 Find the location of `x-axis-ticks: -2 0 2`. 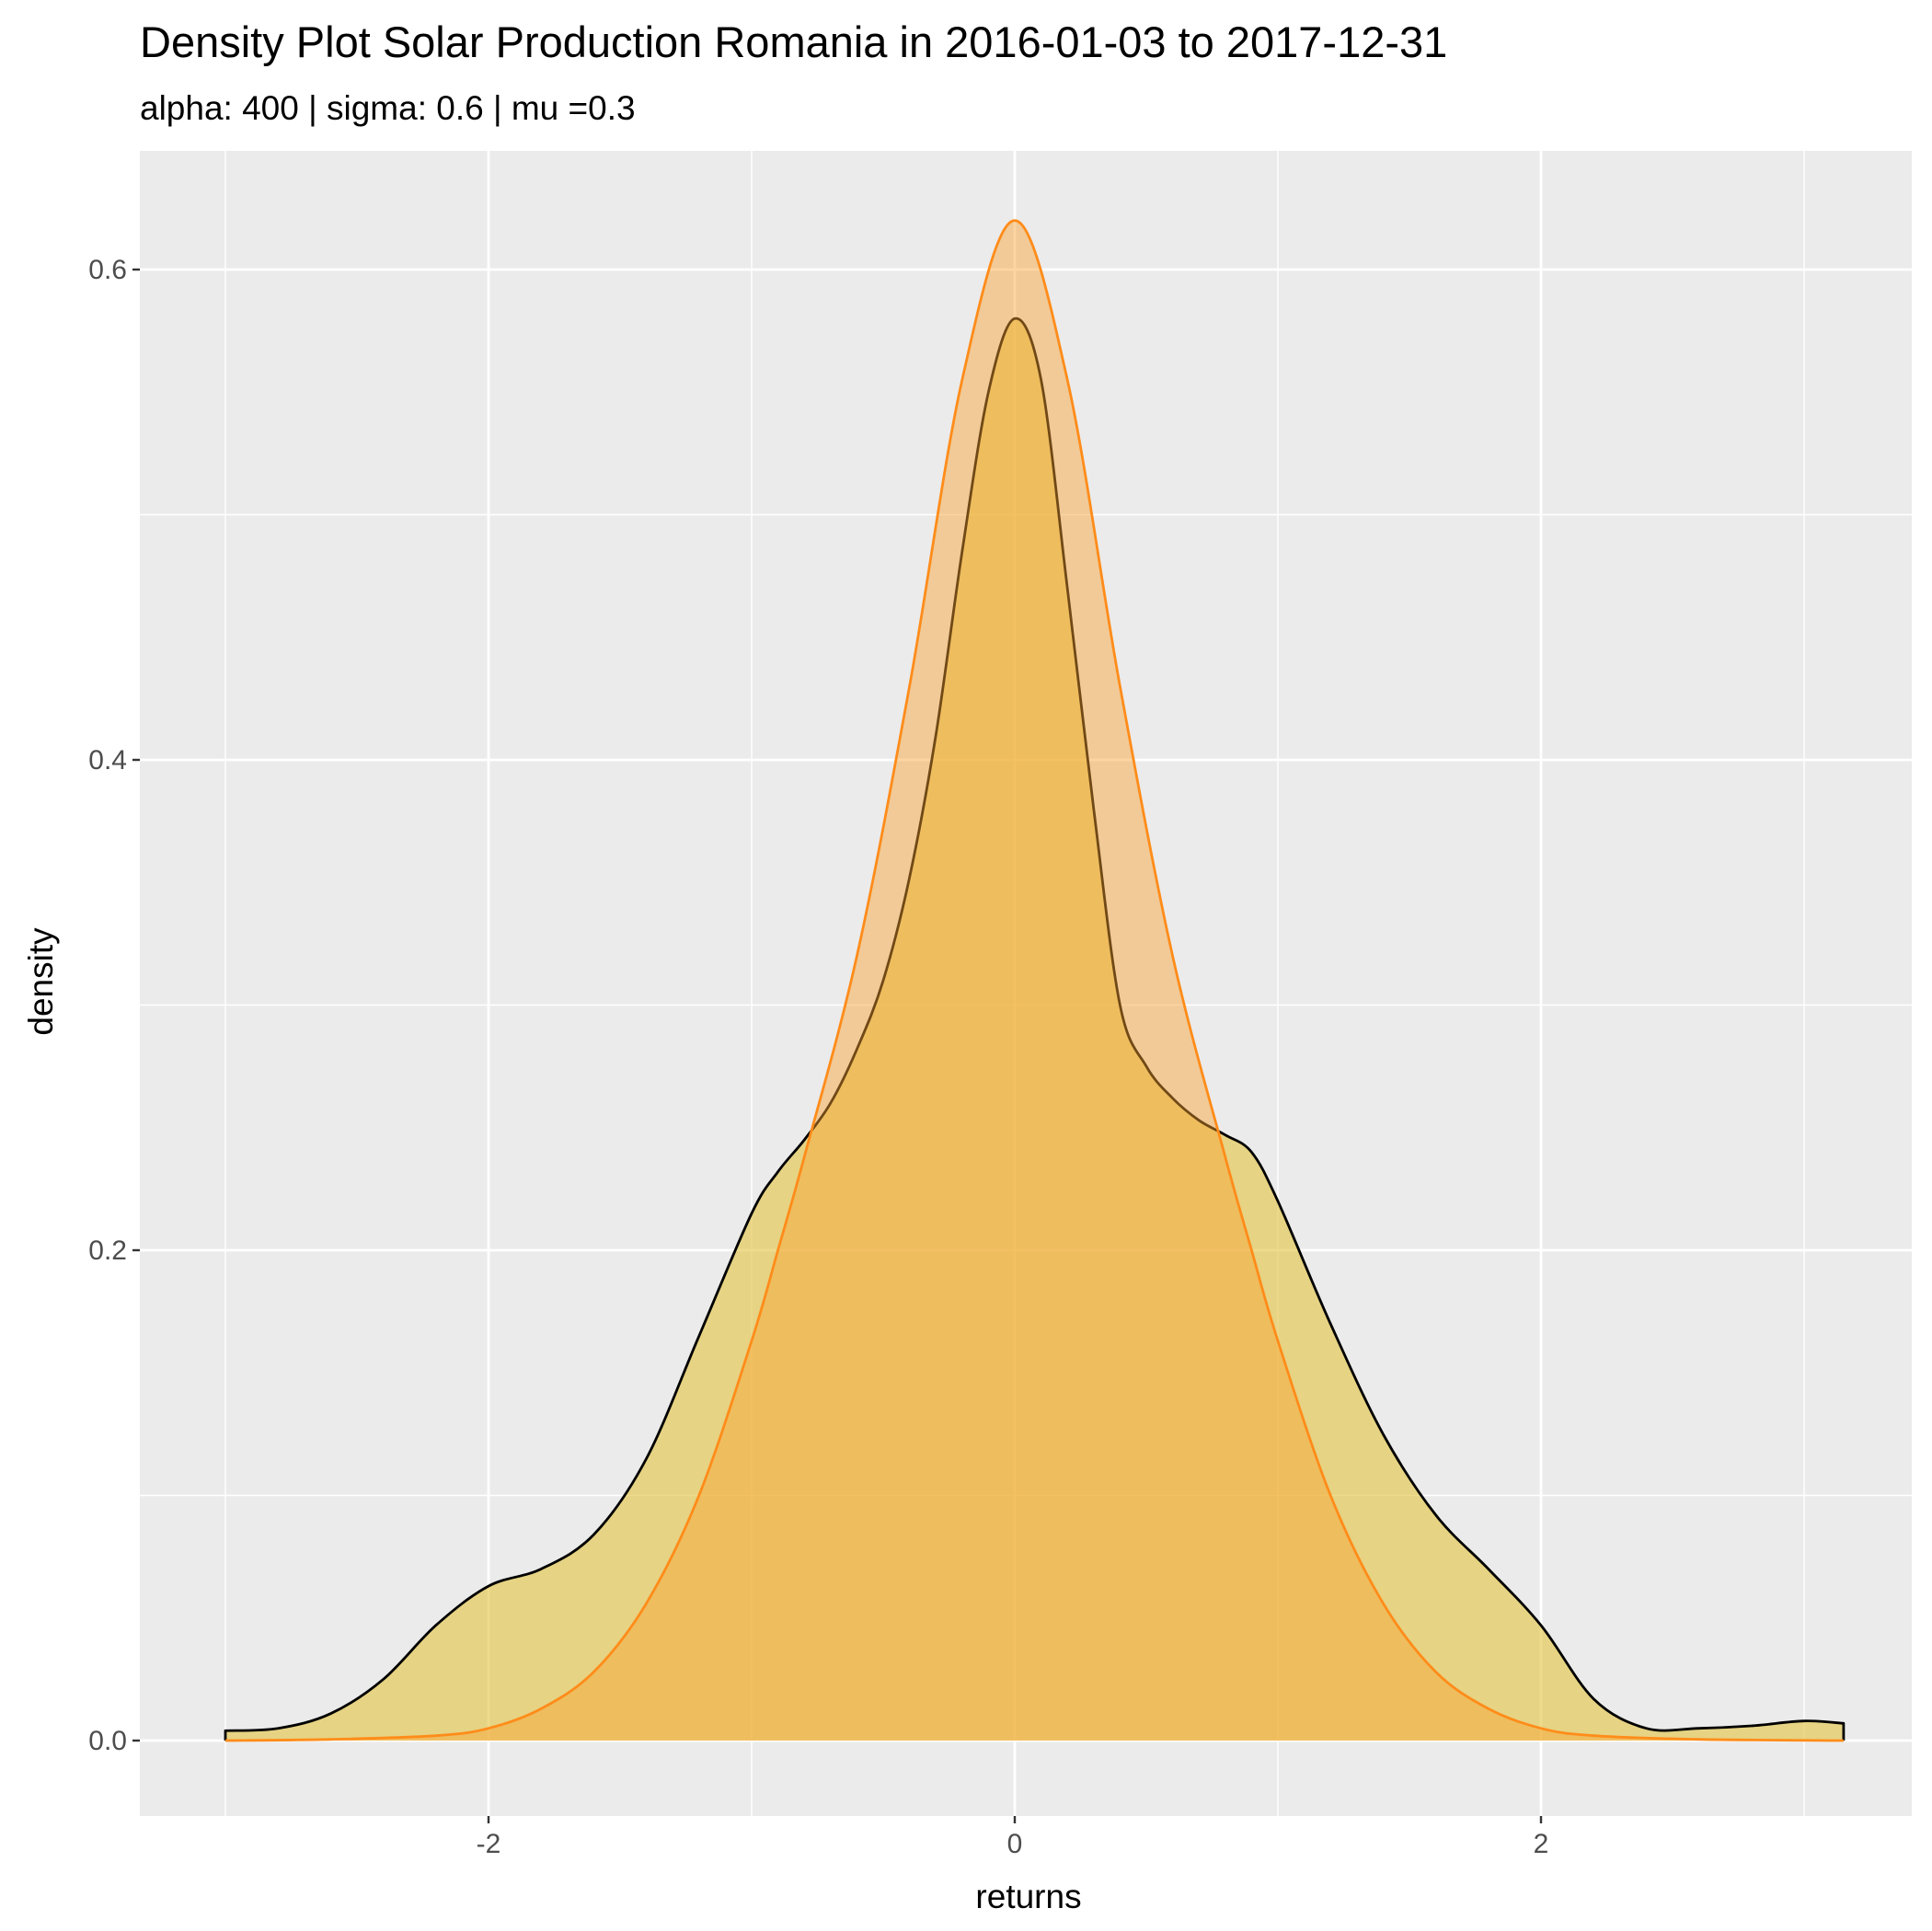

x-axis-ticks: -2 0 2 is located at coordinates (1013, 1838).